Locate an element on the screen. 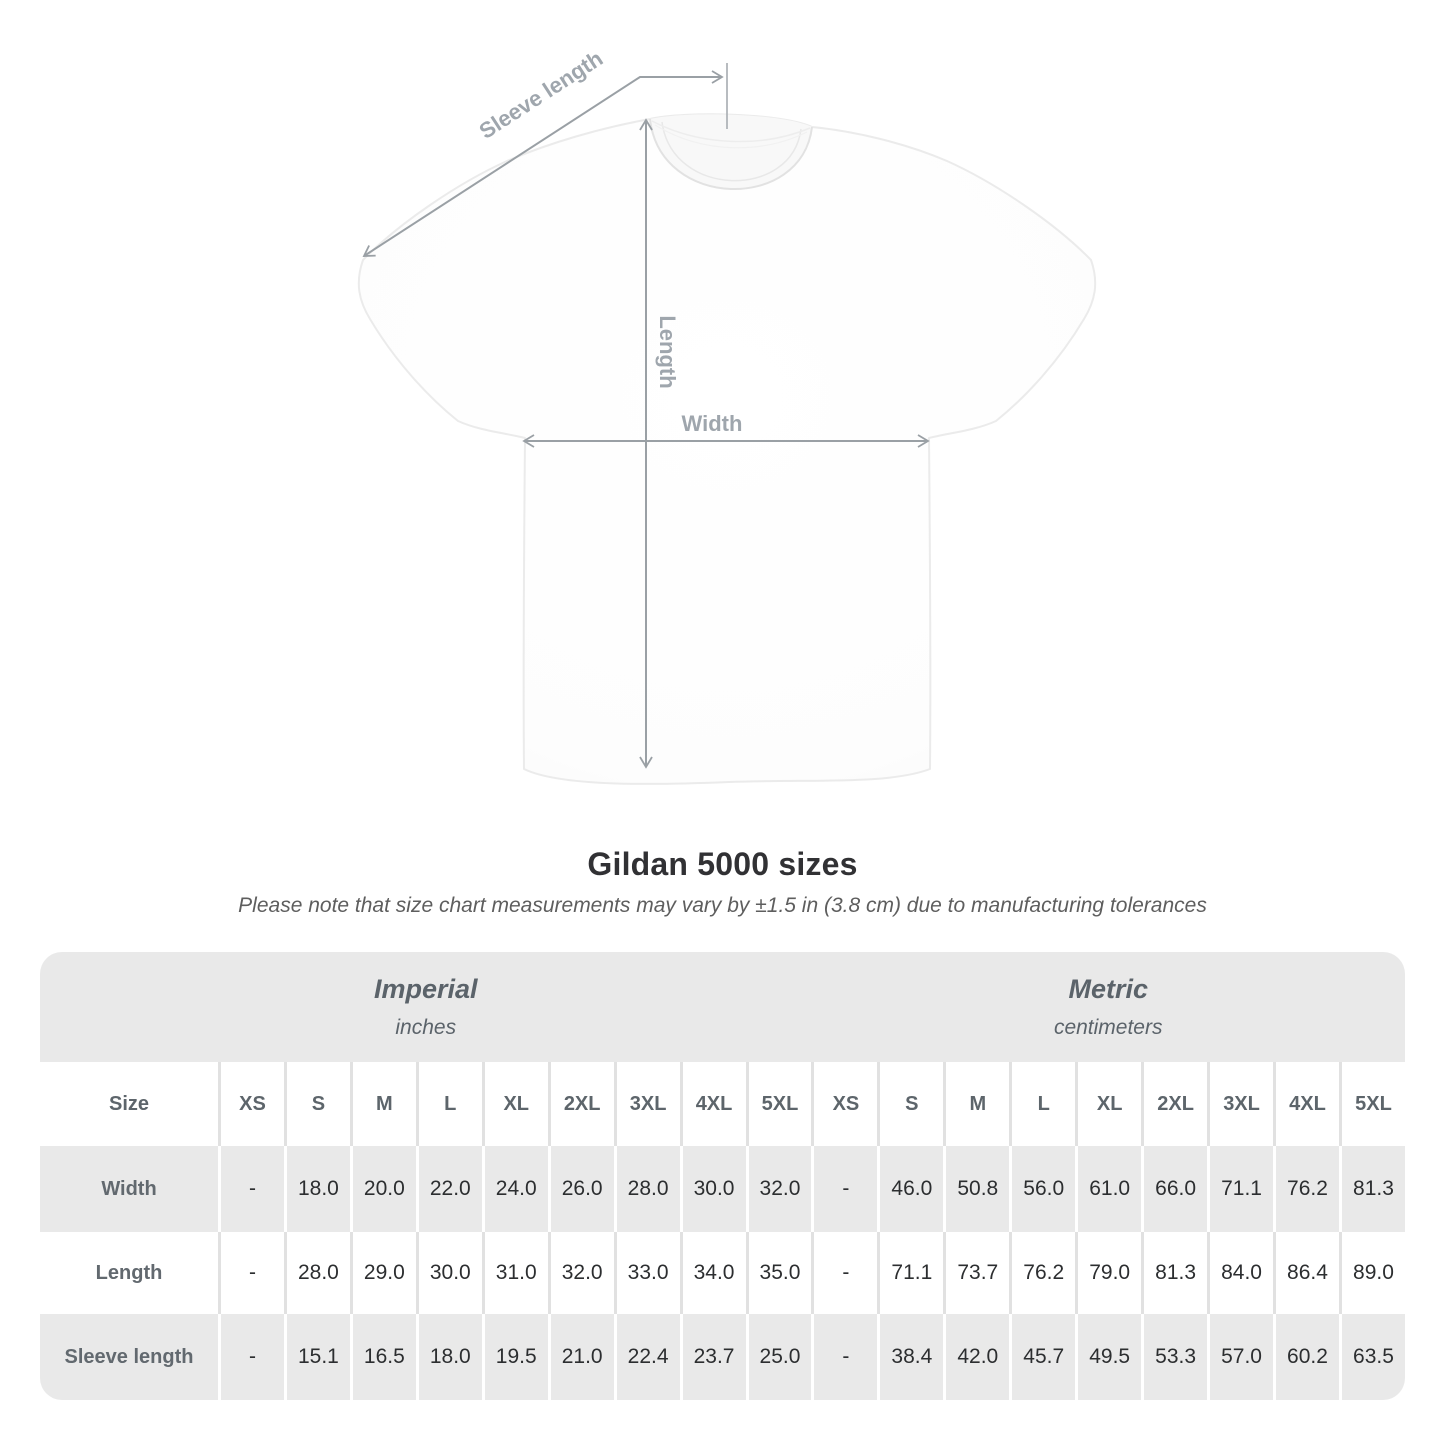  value-cell: 45.7 is located at coordinates (1042, 1357).